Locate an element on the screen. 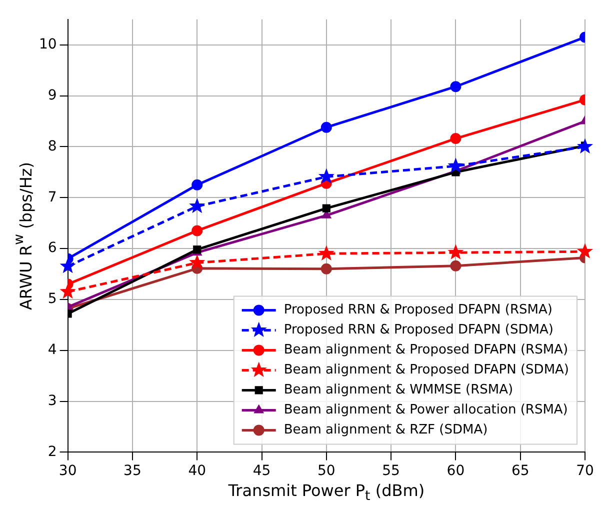  legend-label: Proposed RRN & Proposed DFAPN (SDMA) is located at coordinates (419, 330).